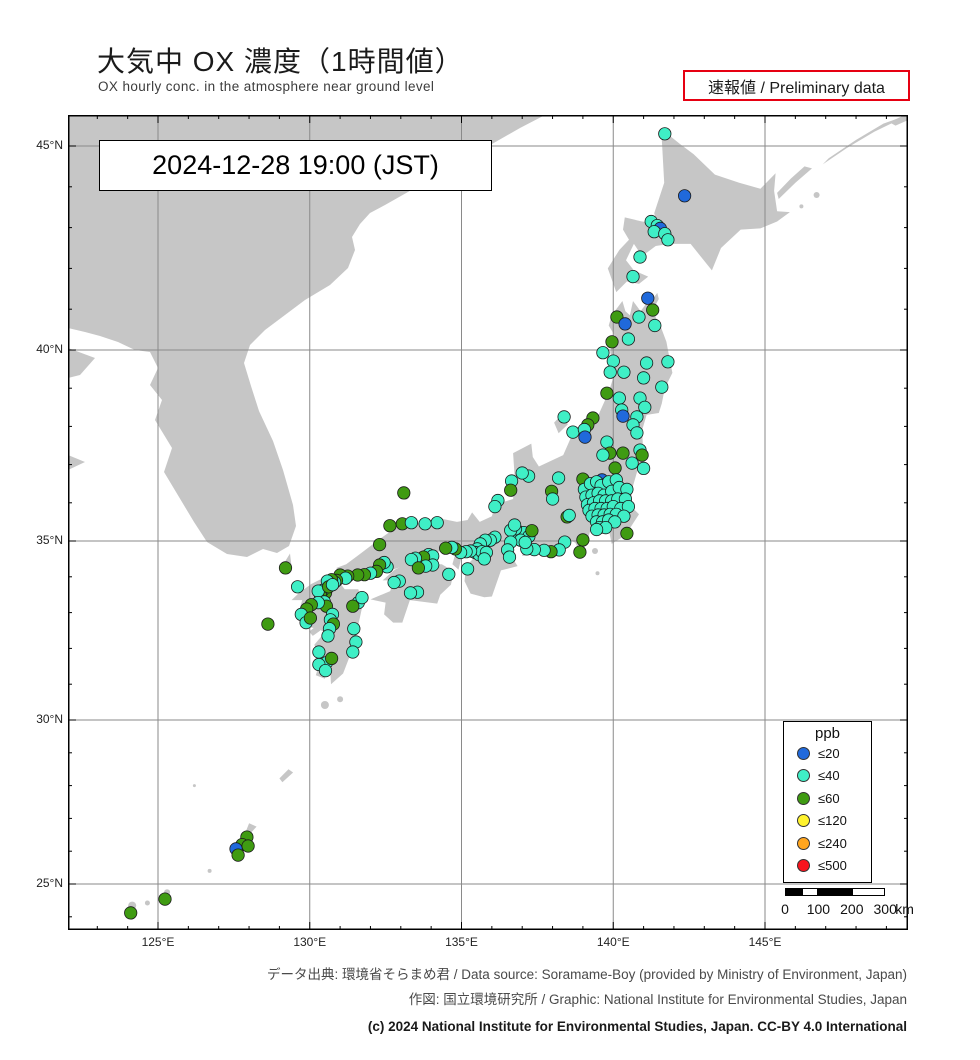 Image resolution: width=980 pixels, height=1060 pixels. I want to click on lon-axis-label: 125°E, so click(158, 942).